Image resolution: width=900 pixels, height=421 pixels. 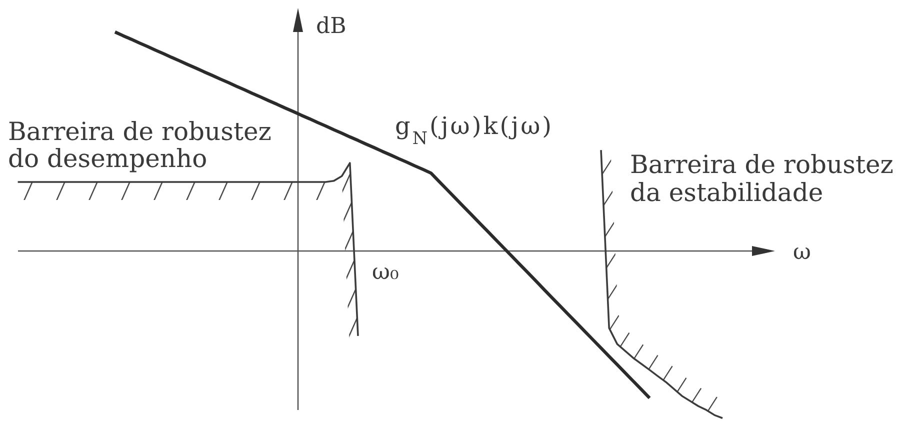 What do you see at coordinates (474, 130) in the screenshot?
I see `series-label: g$_{N}$(jω)k(jω)` at bounding box center [474, 130].